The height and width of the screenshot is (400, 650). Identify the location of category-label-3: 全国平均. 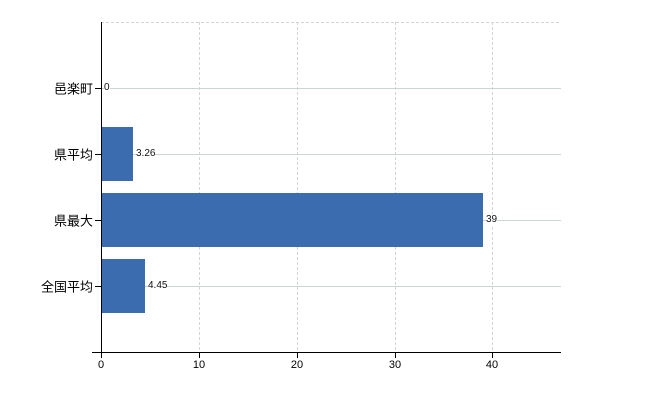
(66, 287).